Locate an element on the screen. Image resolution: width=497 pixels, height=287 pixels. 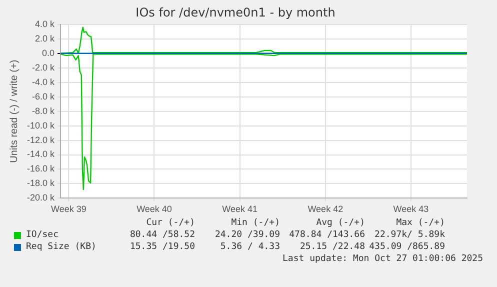
text: 5.36 / 4.33 is located at coordinates (250, 247).